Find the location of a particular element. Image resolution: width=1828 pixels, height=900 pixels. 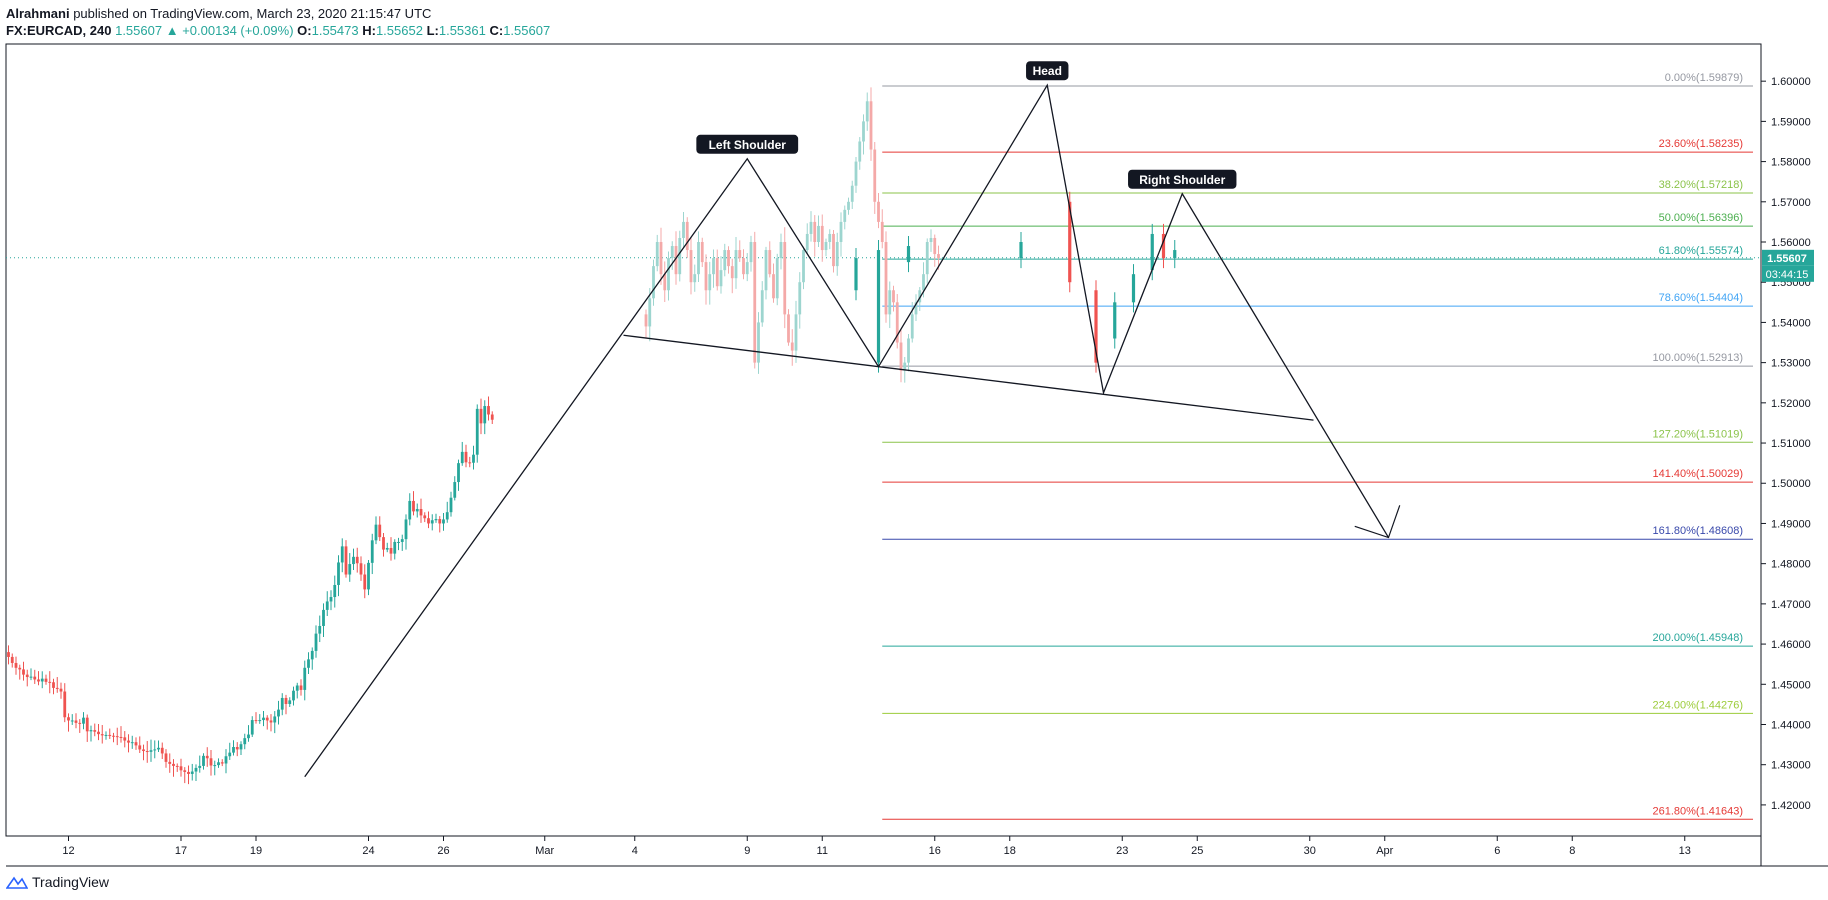

low-value: 1.55361 is located at coordinates (462, 30).